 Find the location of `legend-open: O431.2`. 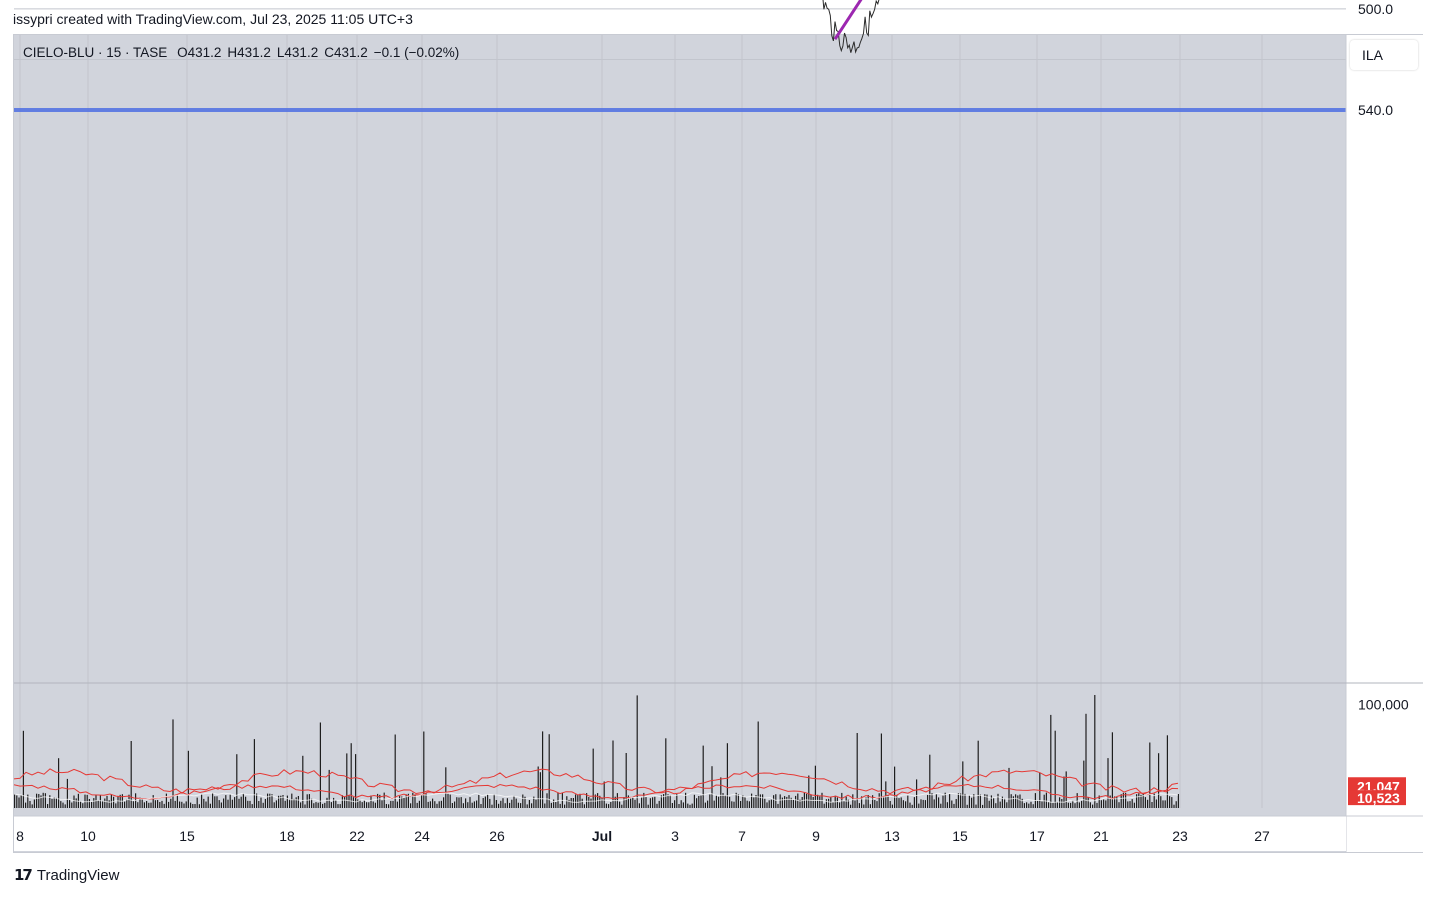

legend-open: O431.2 is located at coordinates (199, 52).